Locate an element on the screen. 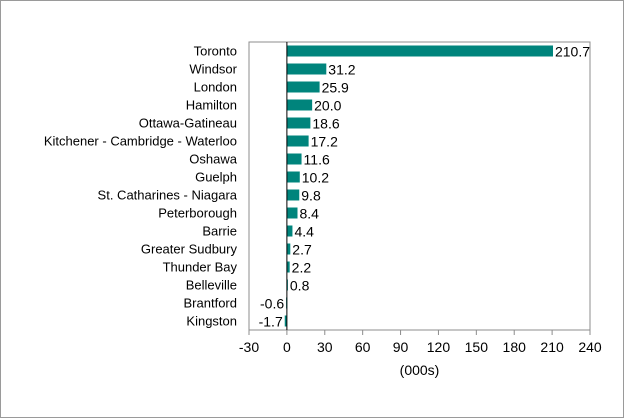  value-label: 17.2 is located at coordinates (324, 142).